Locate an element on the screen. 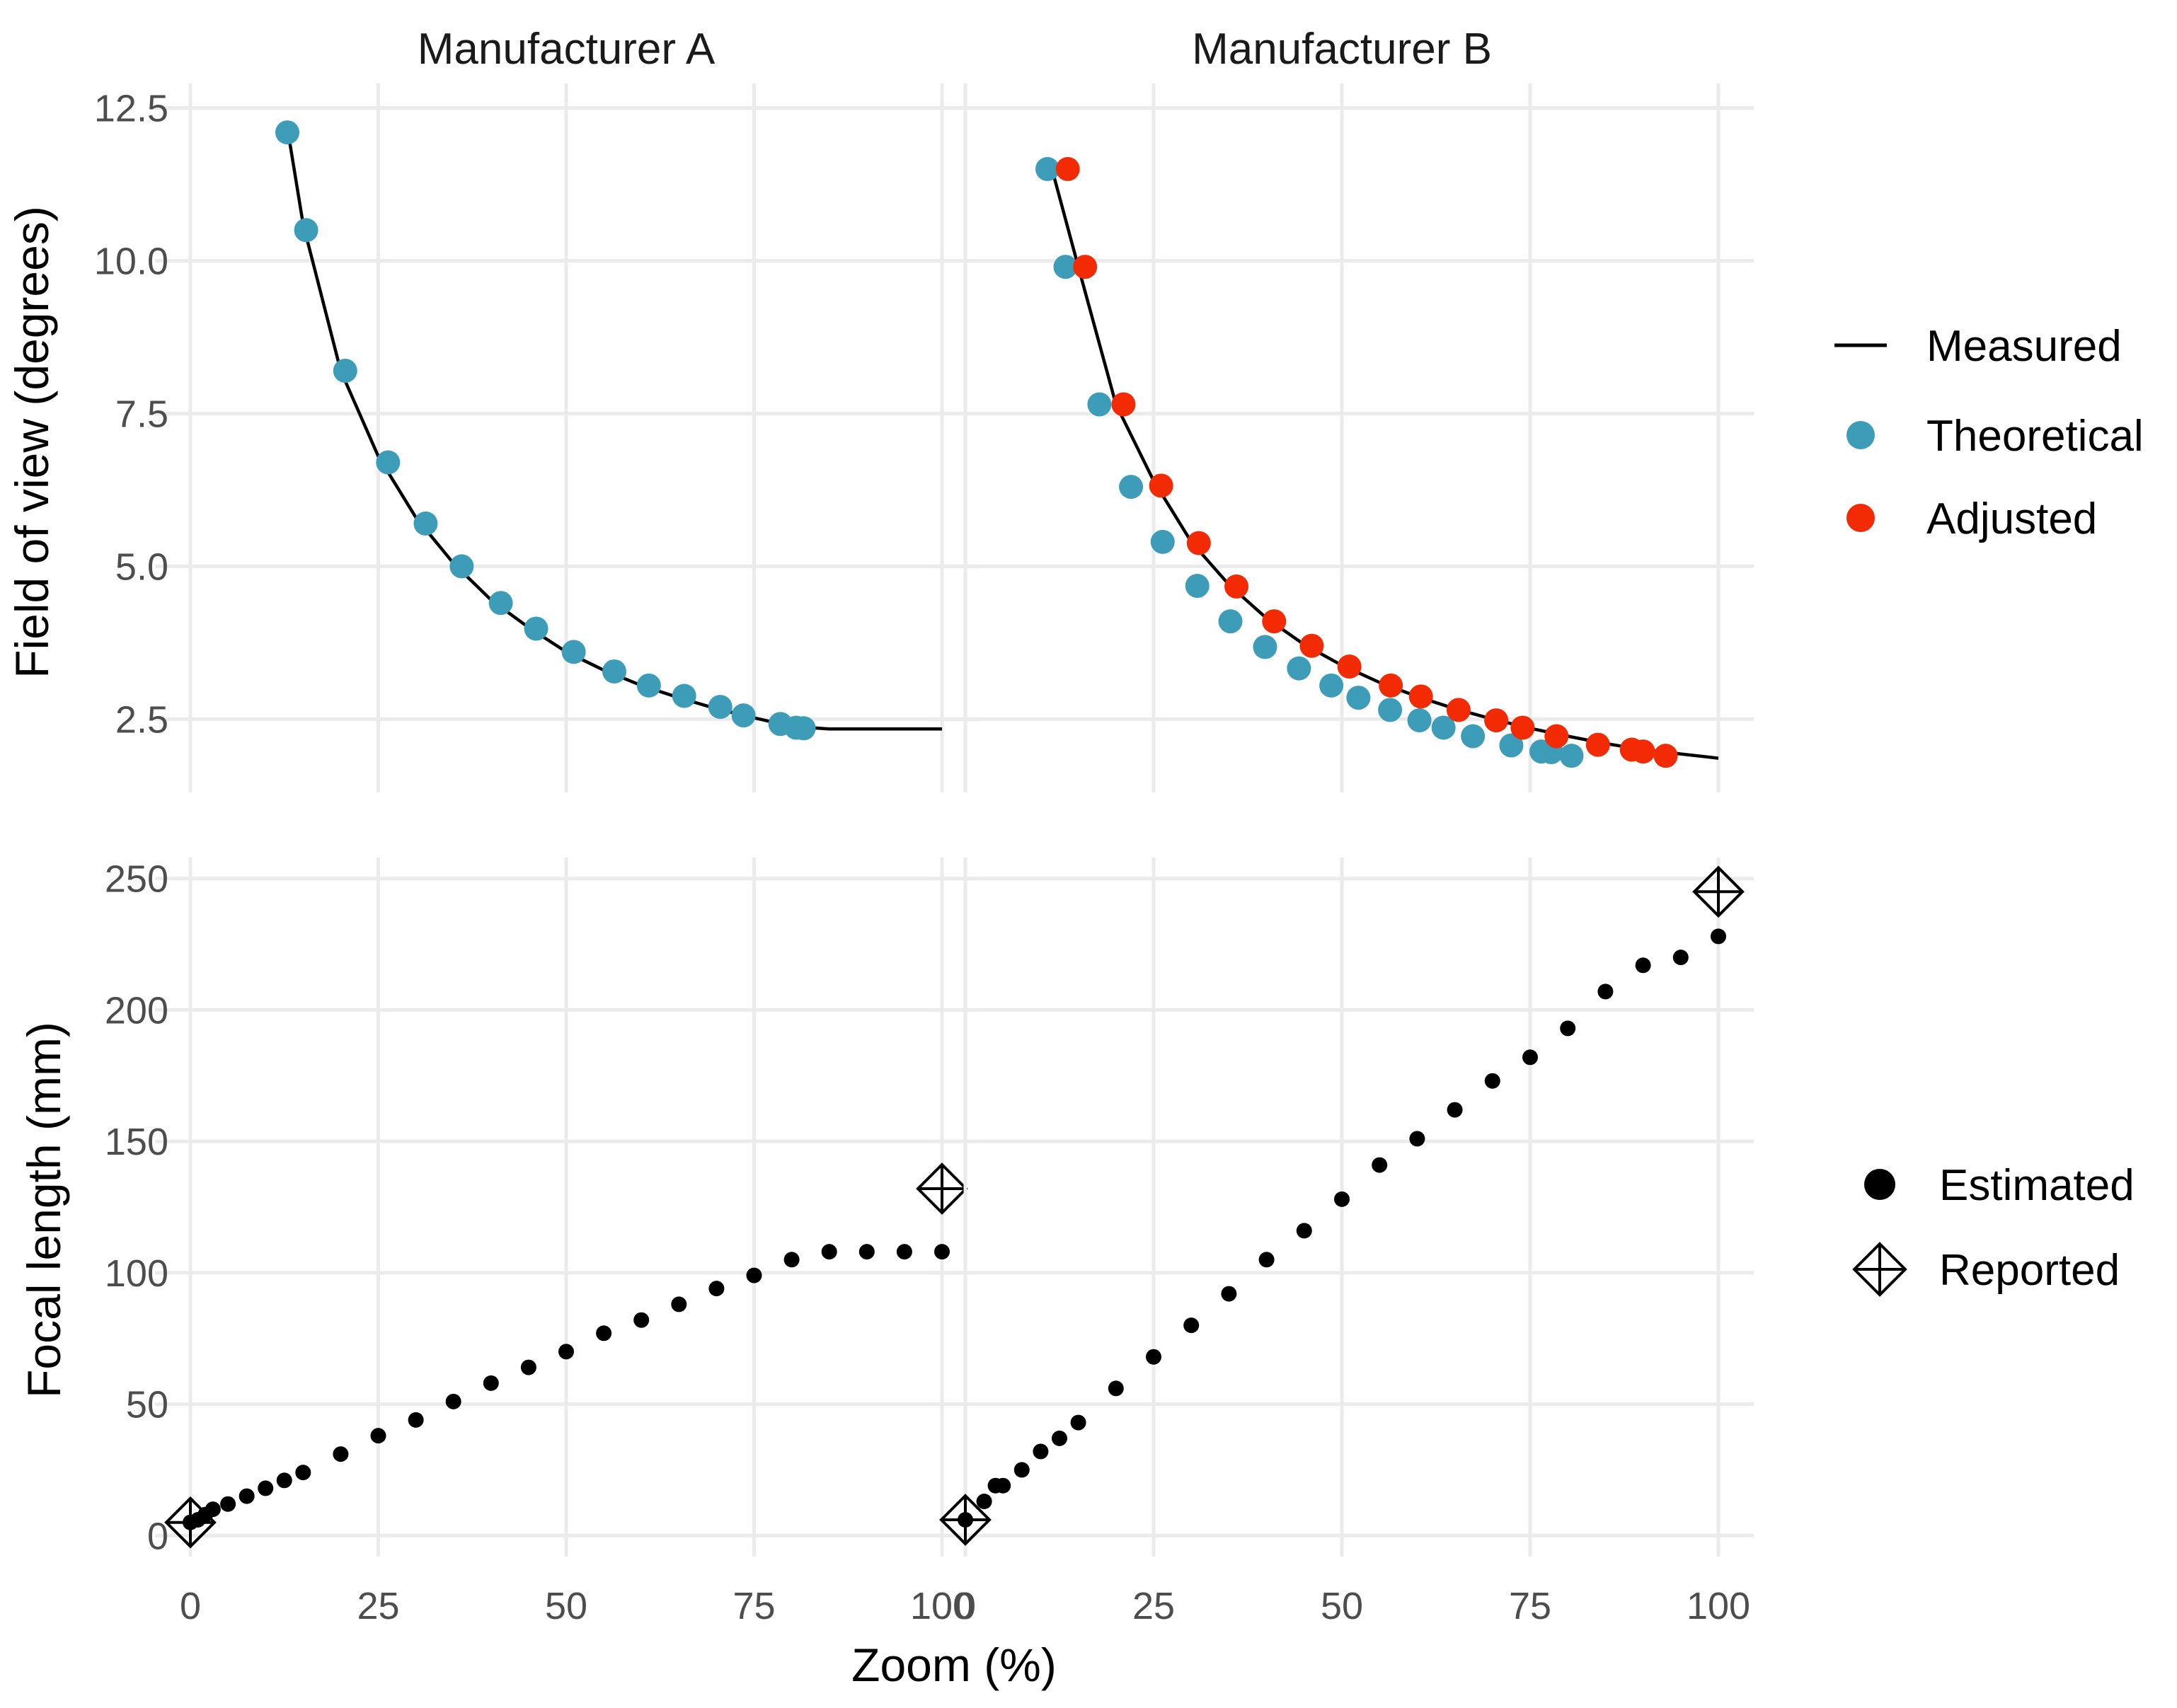  x-tick-label-a-100: 100 is located at coordinates (942, 1606).